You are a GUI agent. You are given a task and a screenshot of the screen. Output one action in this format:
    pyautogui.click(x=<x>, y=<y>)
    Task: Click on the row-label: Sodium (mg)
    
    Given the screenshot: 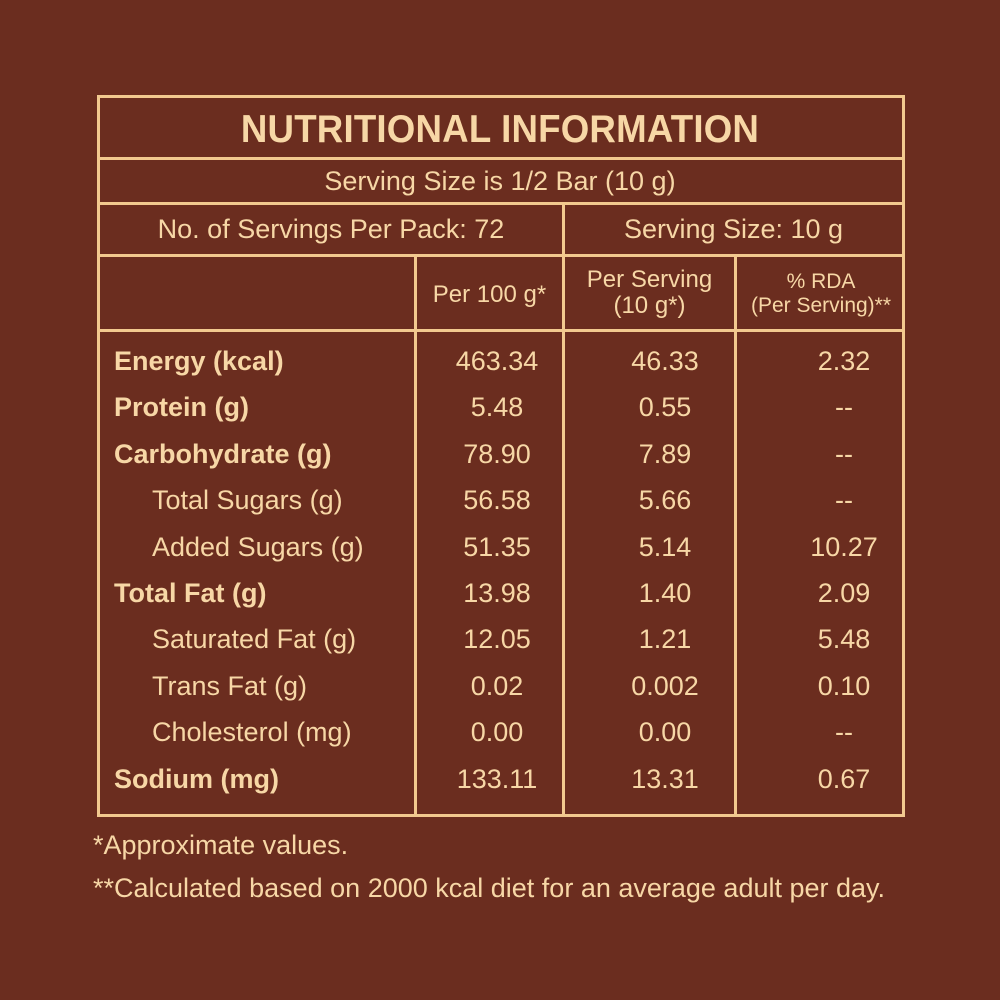 What is the action you would take?
    pyautogui.click(x=196, y=779)
    